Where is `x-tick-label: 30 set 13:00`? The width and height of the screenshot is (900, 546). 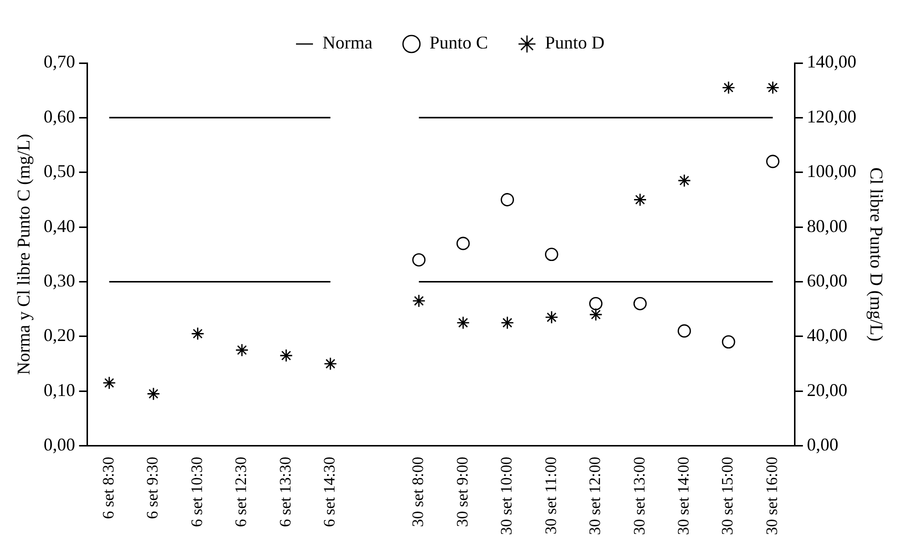 x-tick-label: 30 set 13:00 is located at coordinates (639, 495).